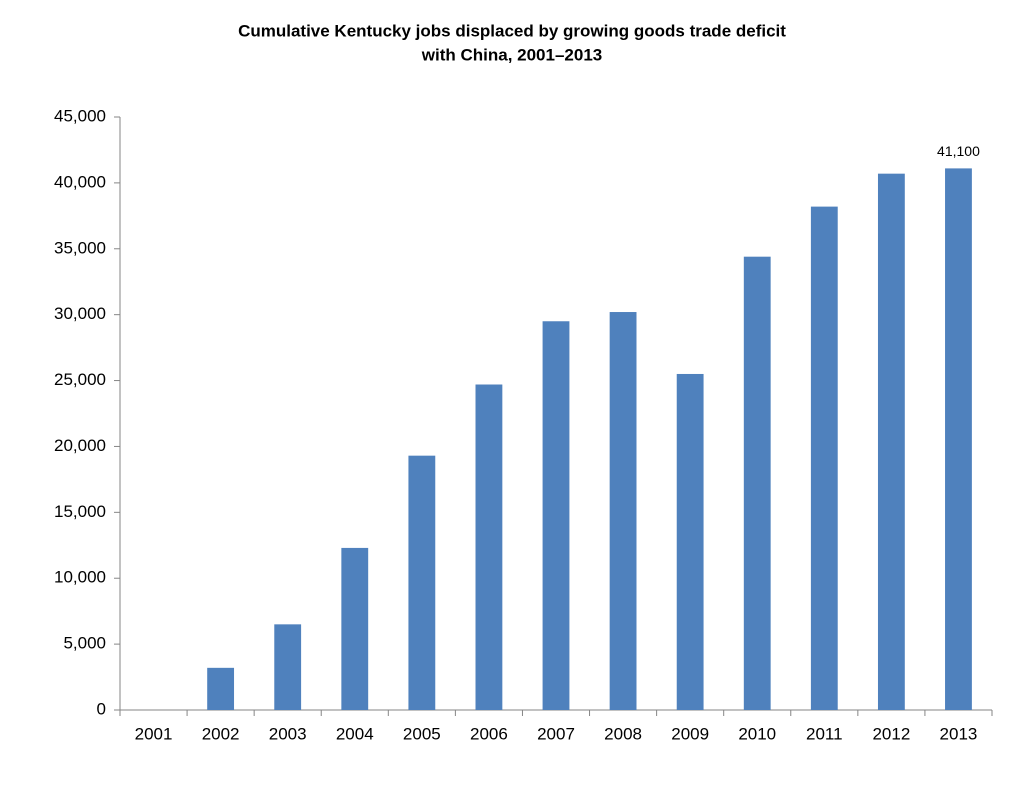 The height and width of the screenshot is (807, 1024). Describe the element at coordinates (80, 313) in the screenshot. I see `y-tick-label: 30,000` at that location.